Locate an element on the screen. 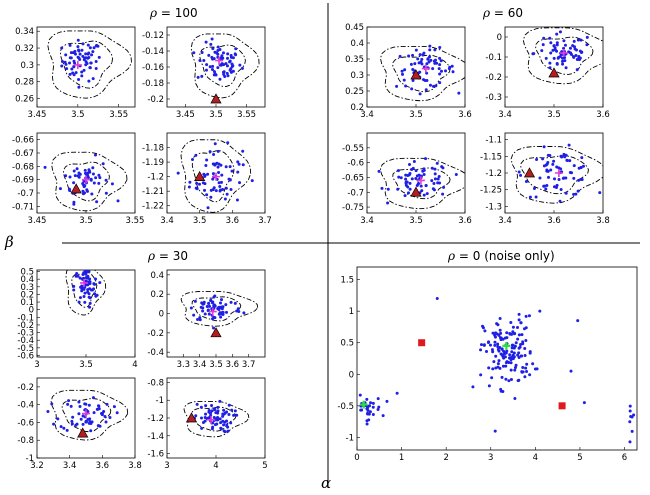  title-rho60: ρ = 60 is located at coordinates (502, 13).